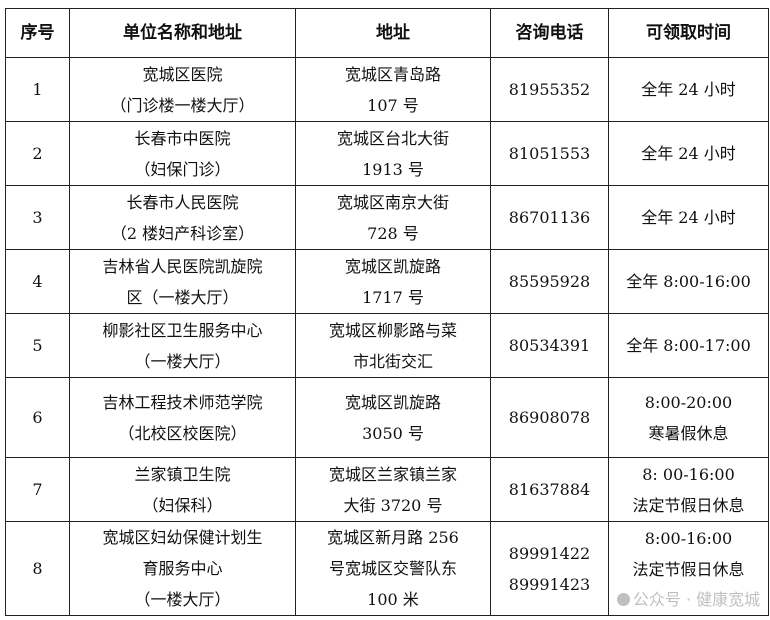 This screenshot has width=770, height=620. I want to click on cell-address: 宽城区凯旋路 3050 号, so click(393, 417).